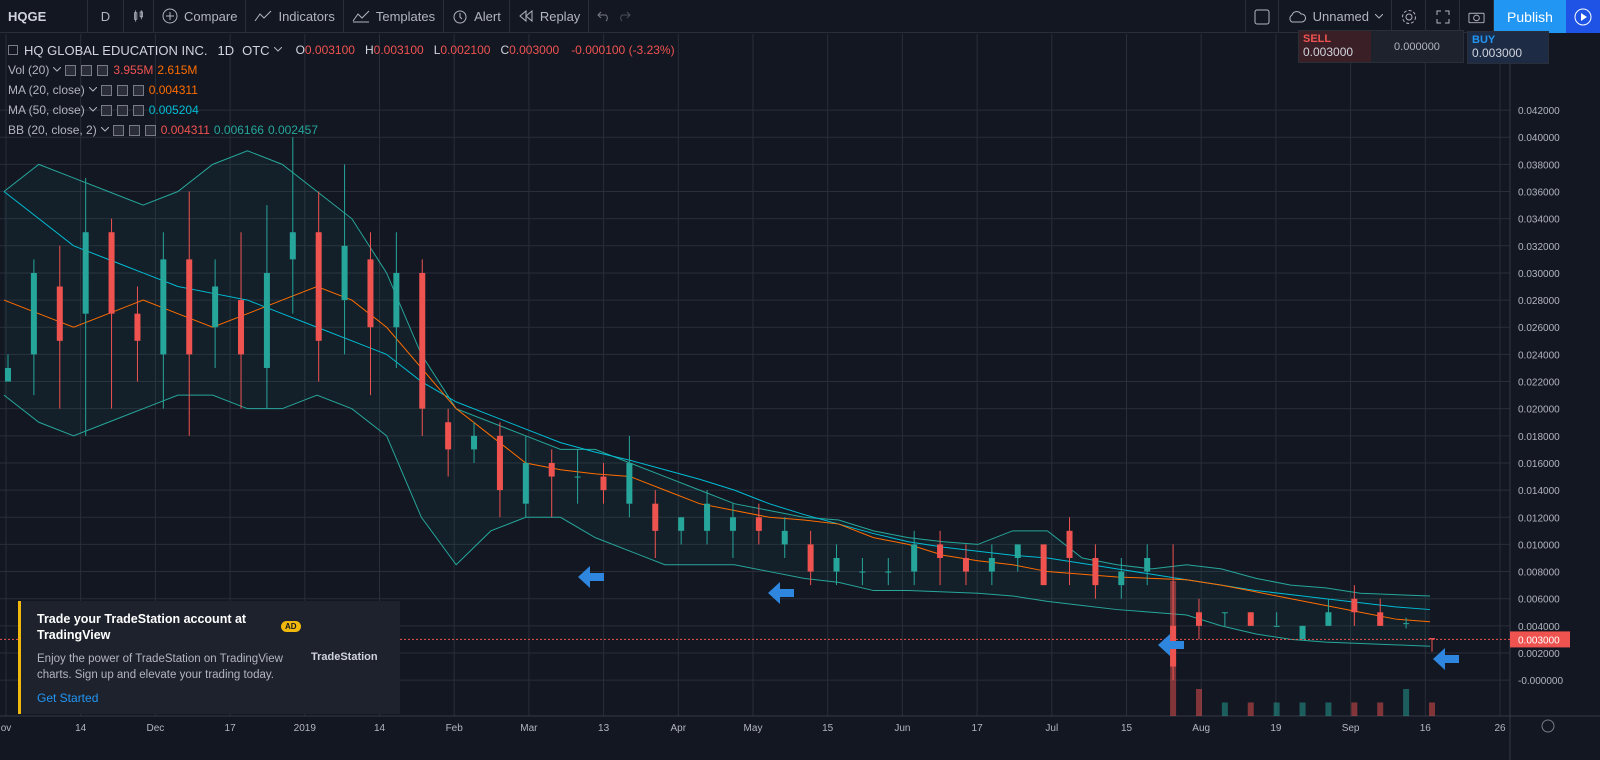 This screenshot has height=760, width=1600. I want to click on sell-button: SELL 0.003000, so click(1335, 46).